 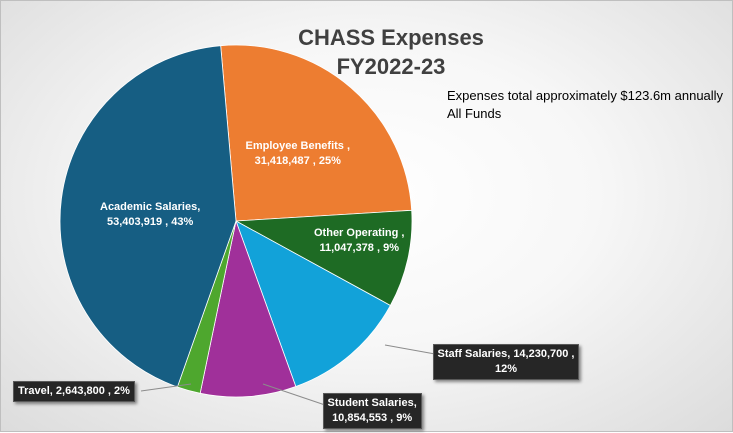 I want to click on data-label-line1: Travel, 2,643,800 , 2%, so click(x=74, y=390).